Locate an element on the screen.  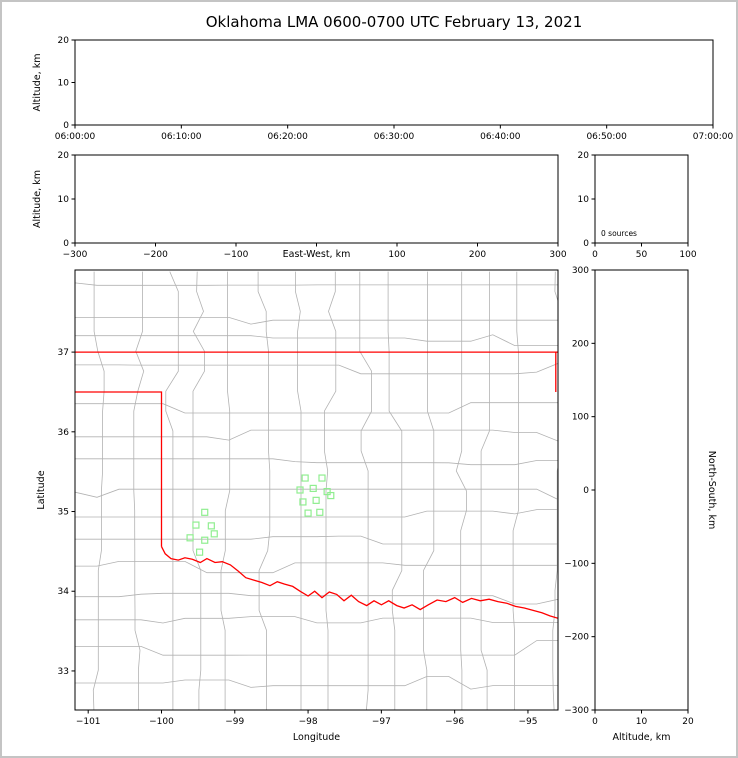
eastwest-height-frame is located at coordinates (316, 199).